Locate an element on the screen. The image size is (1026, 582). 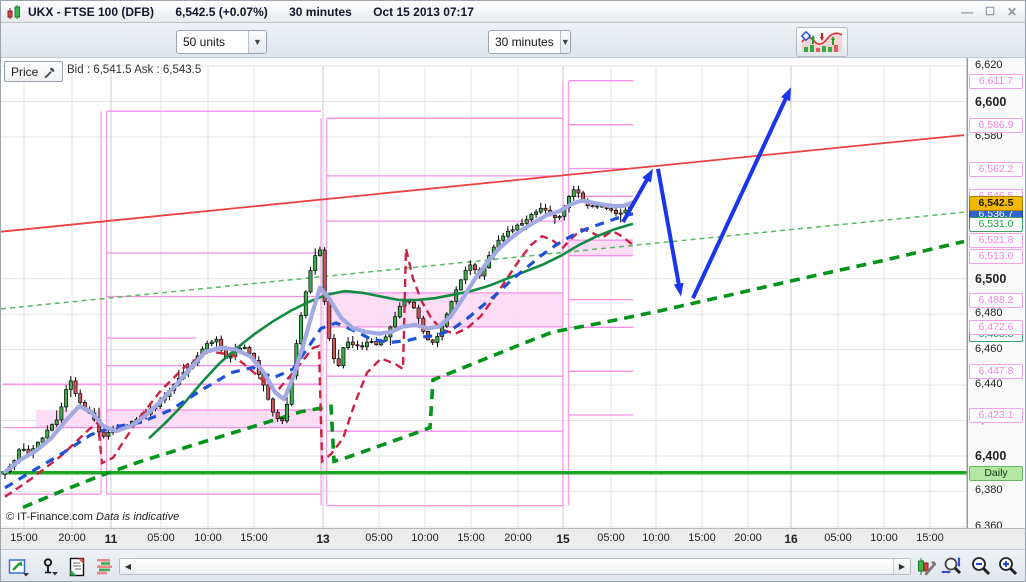
y-axis-price-label: 6,531.0 is located at coordinates (996, 224).